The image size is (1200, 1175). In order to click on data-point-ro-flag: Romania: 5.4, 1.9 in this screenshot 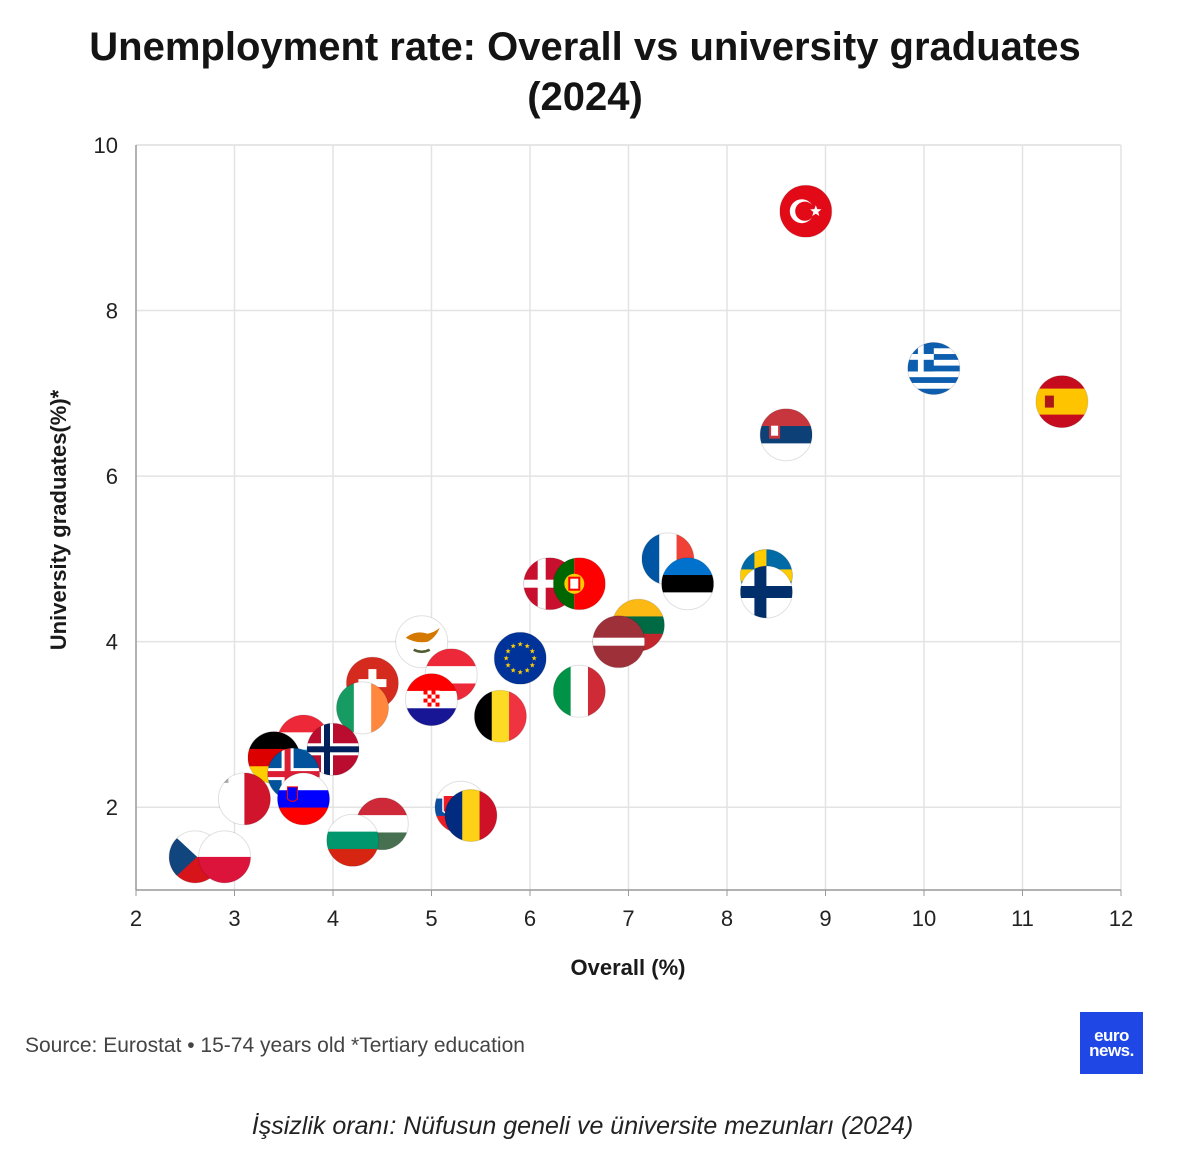, I will do `click(471, 815)`.